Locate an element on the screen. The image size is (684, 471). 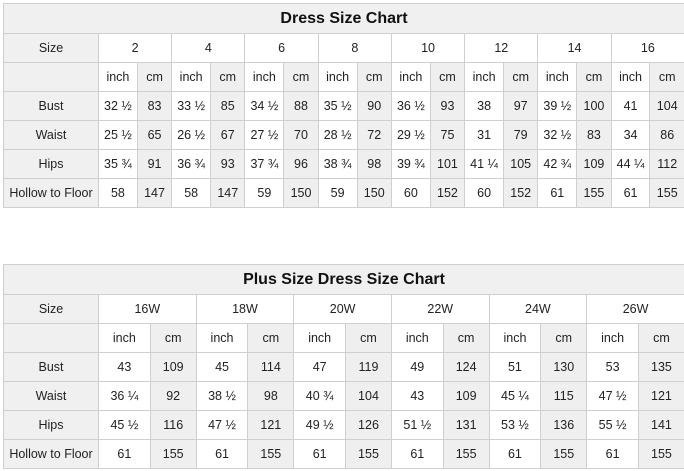
inch-value: 55 ½ is located at coordinates (612, 425).